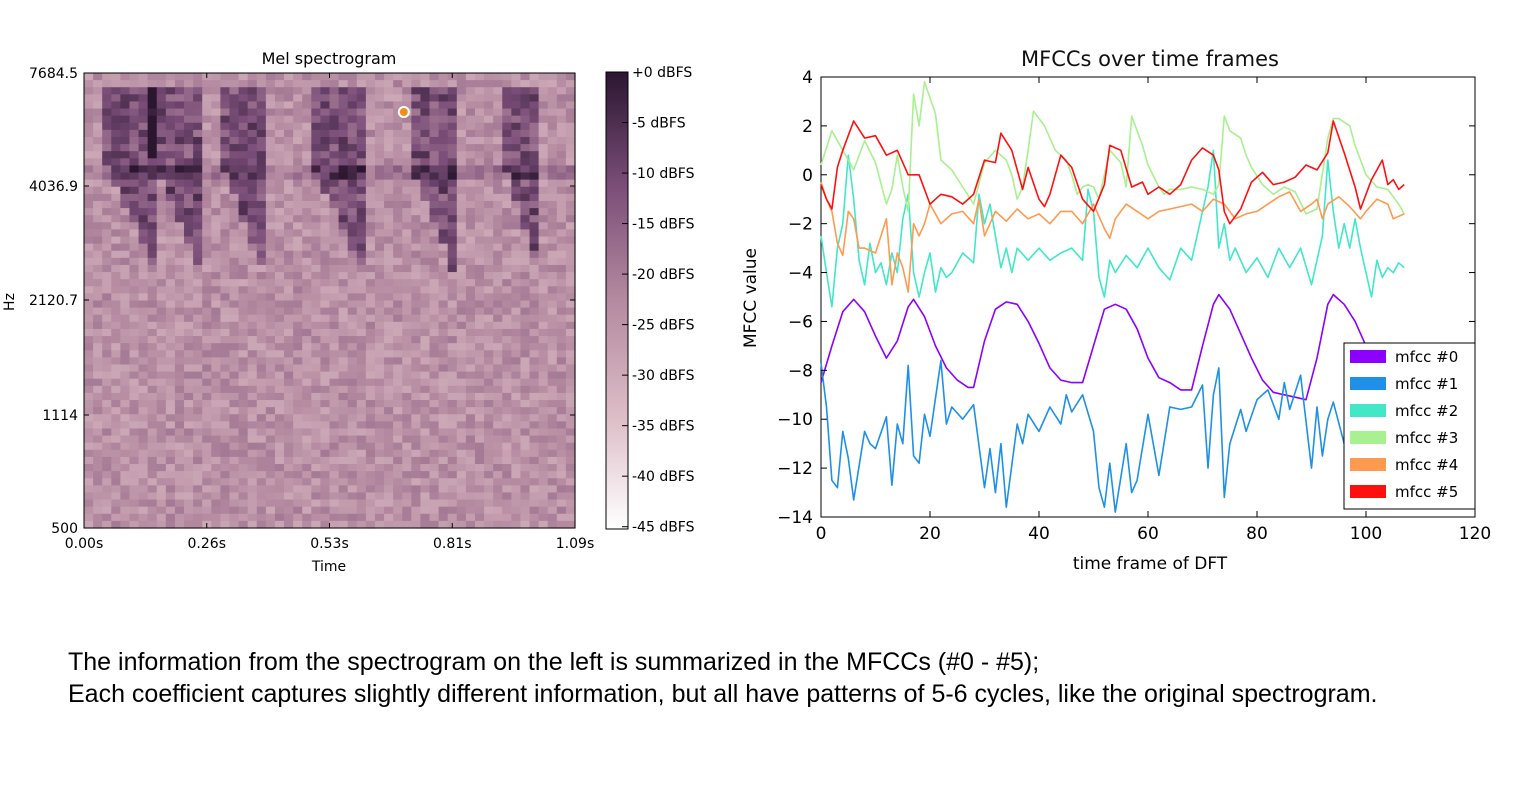 Image resolution: width=1539 pixels, height=803 pixels. I want to click on mfcc-x-label: time frame of DFT, so click(1150, 564).